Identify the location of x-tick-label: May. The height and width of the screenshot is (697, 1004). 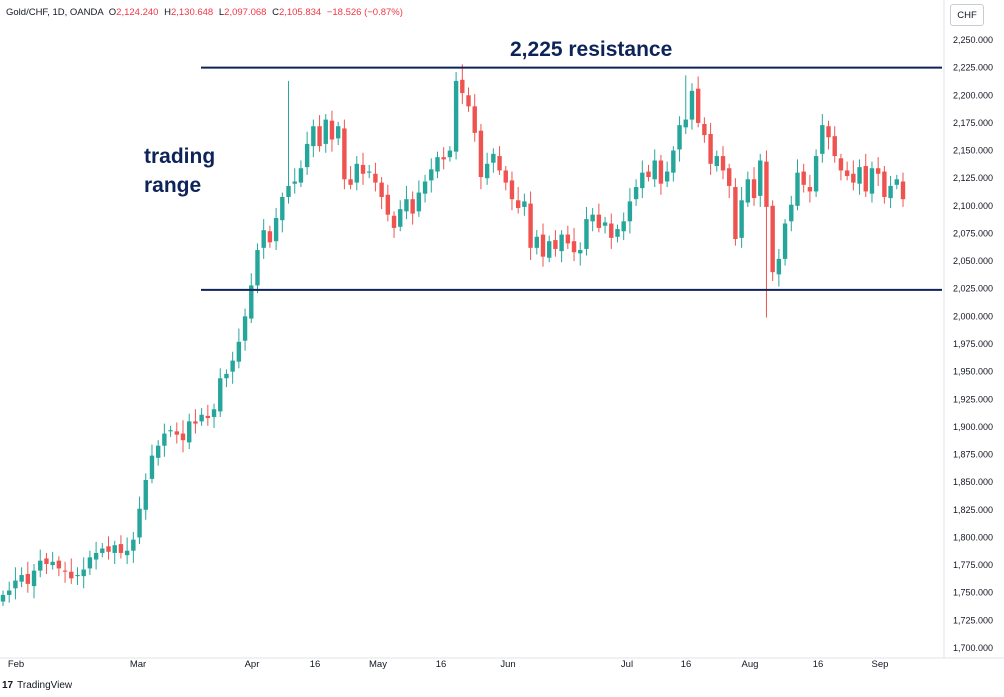
(378, 664).